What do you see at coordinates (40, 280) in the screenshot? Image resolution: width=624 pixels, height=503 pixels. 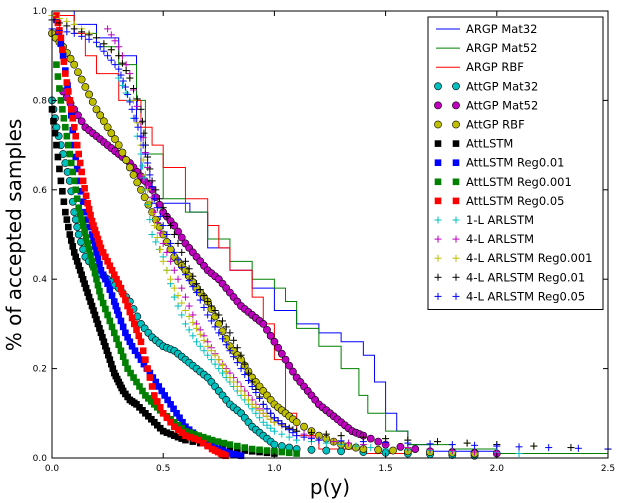 I see `y-tick-label: 0.4` at bounding box center [40, 280].